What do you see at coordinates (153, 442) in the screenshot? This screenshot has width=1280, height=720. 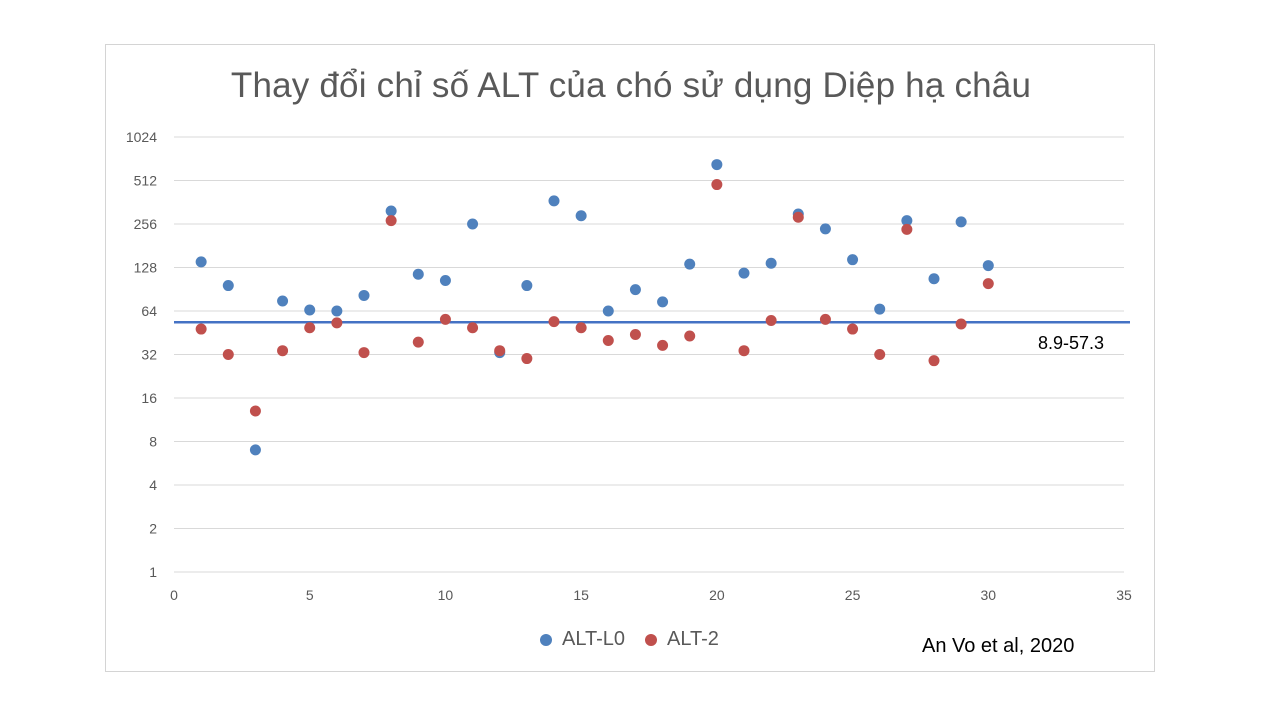 I see `y-tick-label-8: 8` at bounding box center [153, 442].